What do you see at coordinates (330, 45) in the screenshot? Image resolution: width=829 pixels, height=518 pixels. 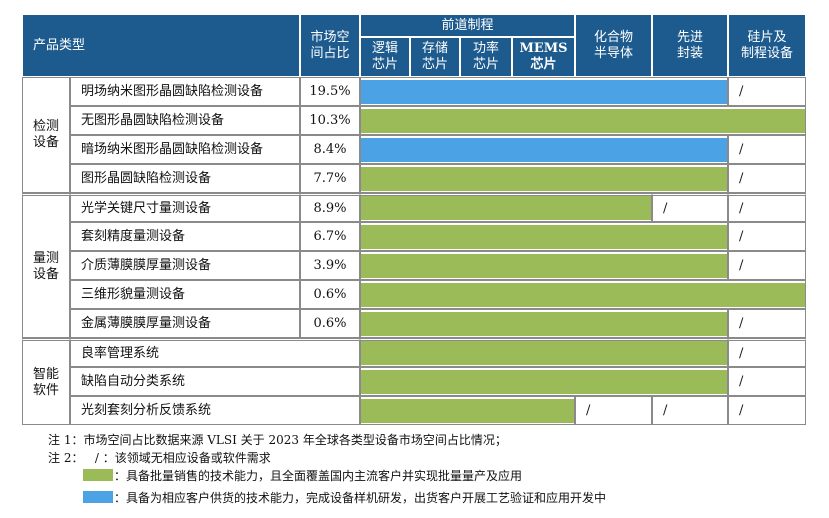 I see `header-cell: 市场空 间占比` at bounding box center [330, 45].